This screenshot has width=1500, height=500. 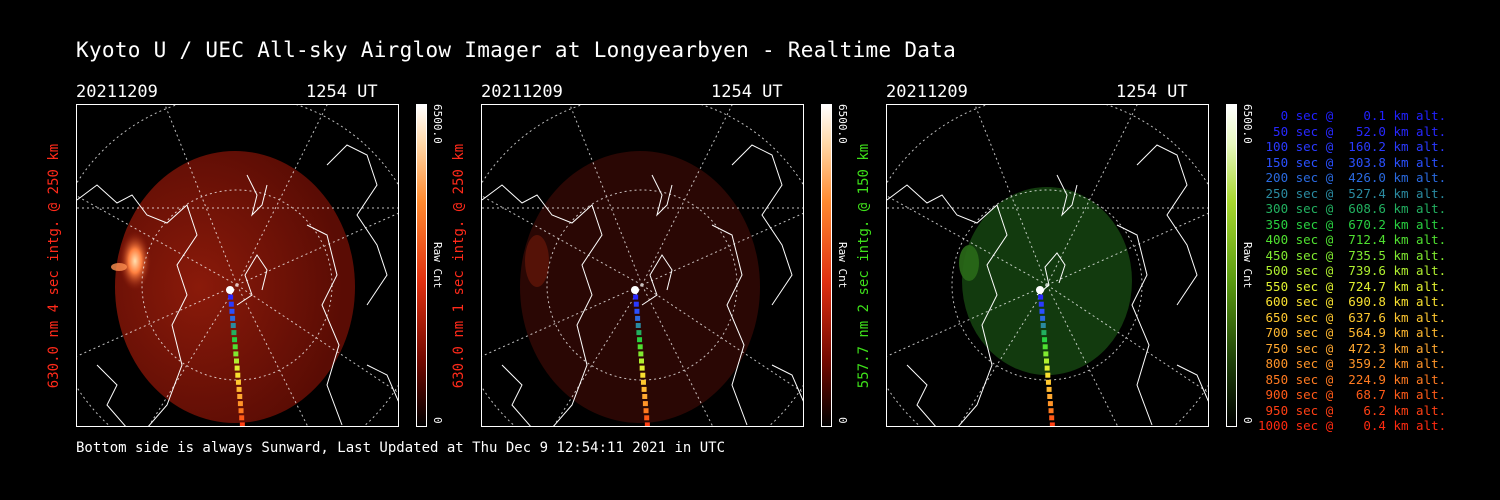 I want to click on legend-row: 350 sec @ 670.2 km alt., so click(x=1352, y=224).